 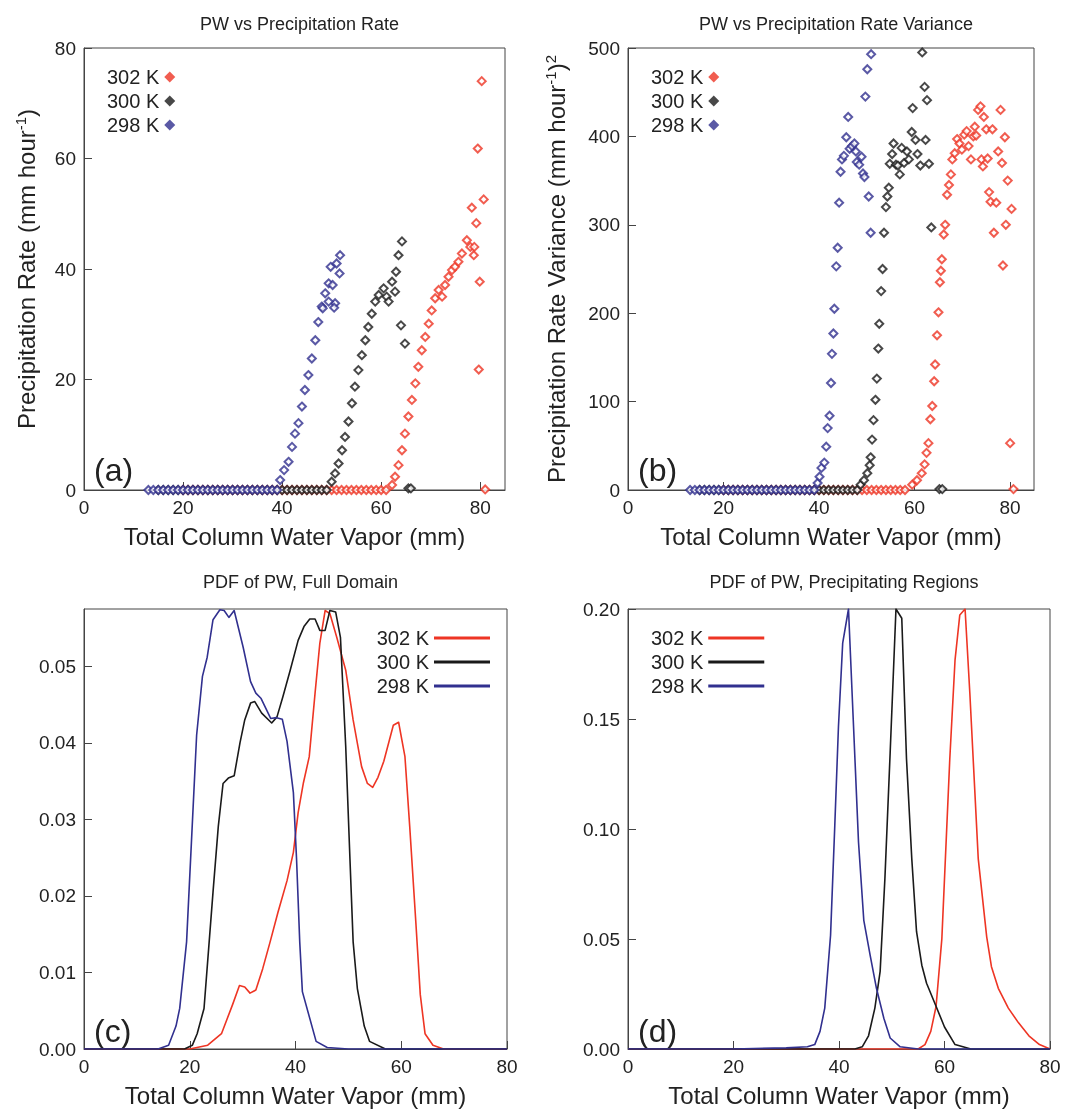 I want to click on y-axis-title: Precipitation Rate (mm hour-1), so click(x=26, y=269).